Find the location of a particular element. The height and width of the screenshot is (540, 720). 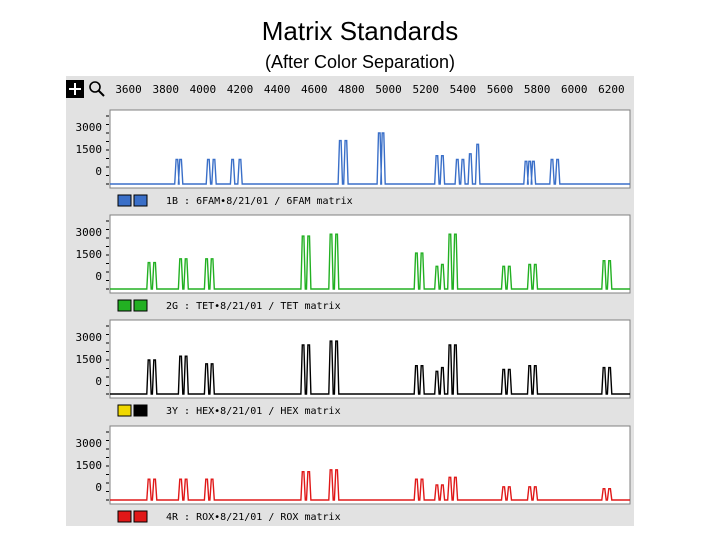

trace-2G is located at coordinates (370, 261).